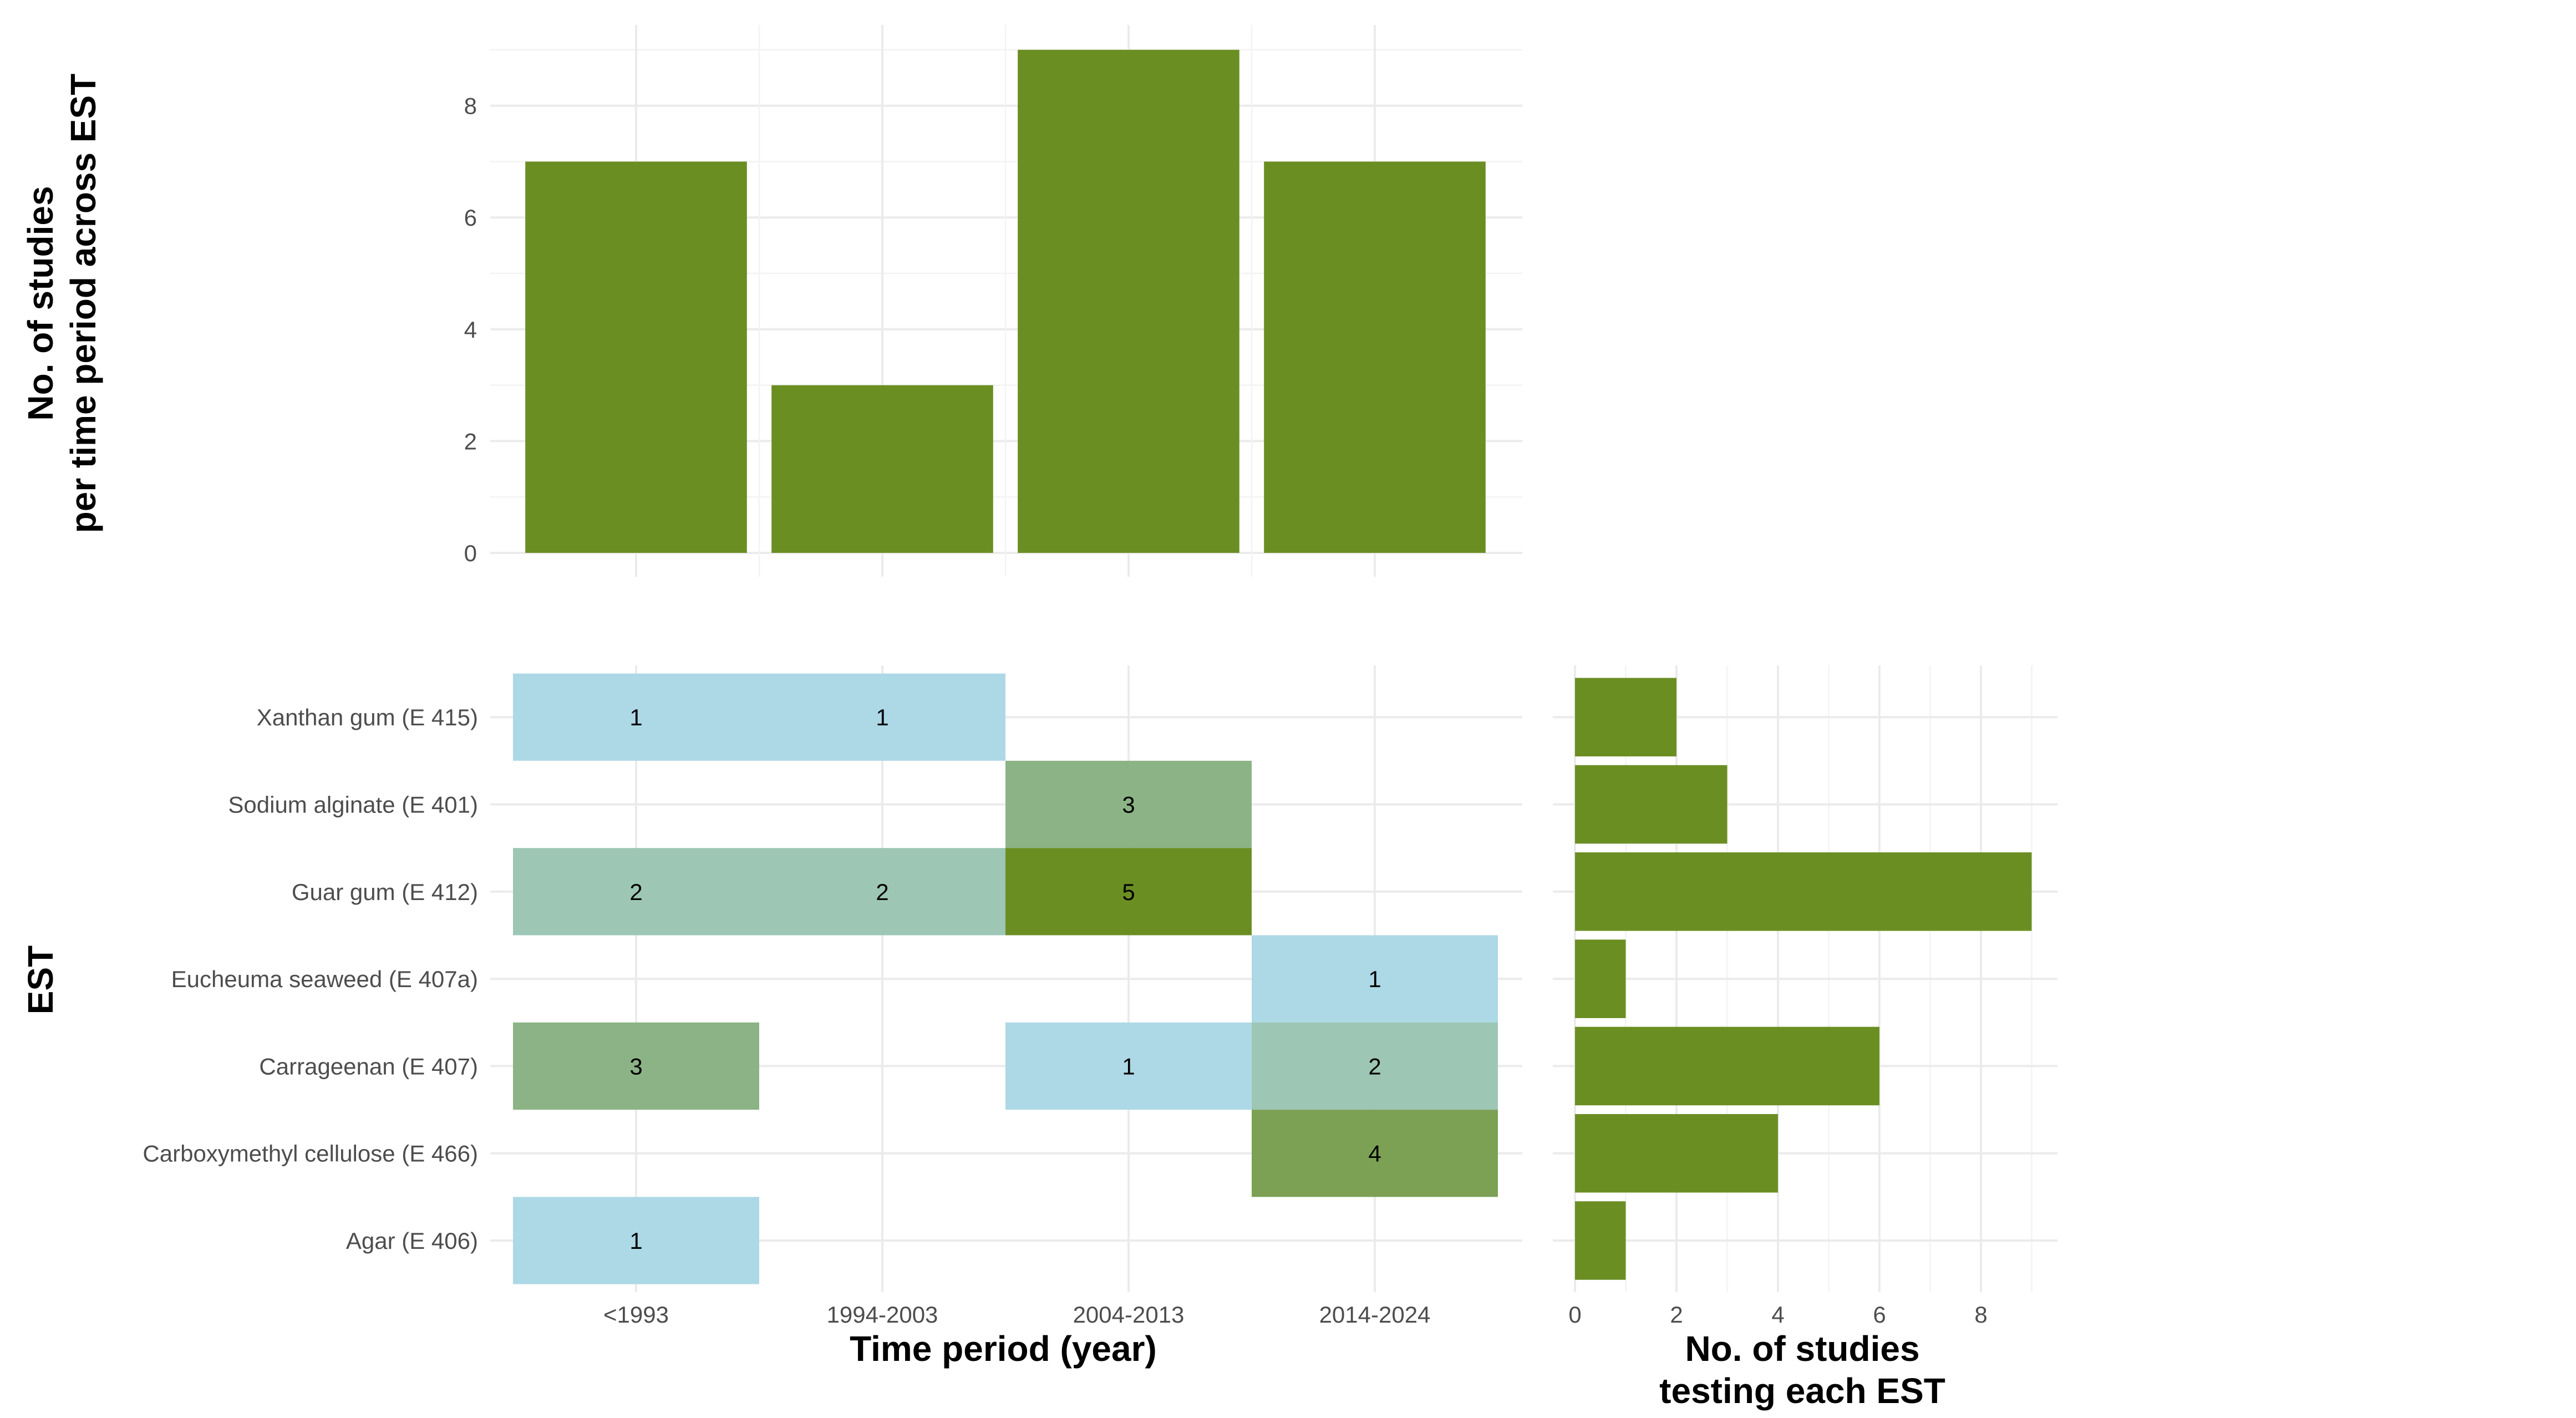 This screenshot has height=1418, width=2576. What do you see at coordinates (470, 106) in the screenshot?
I see `top-y-tick-label: 8` at bounding box center [470, 106].